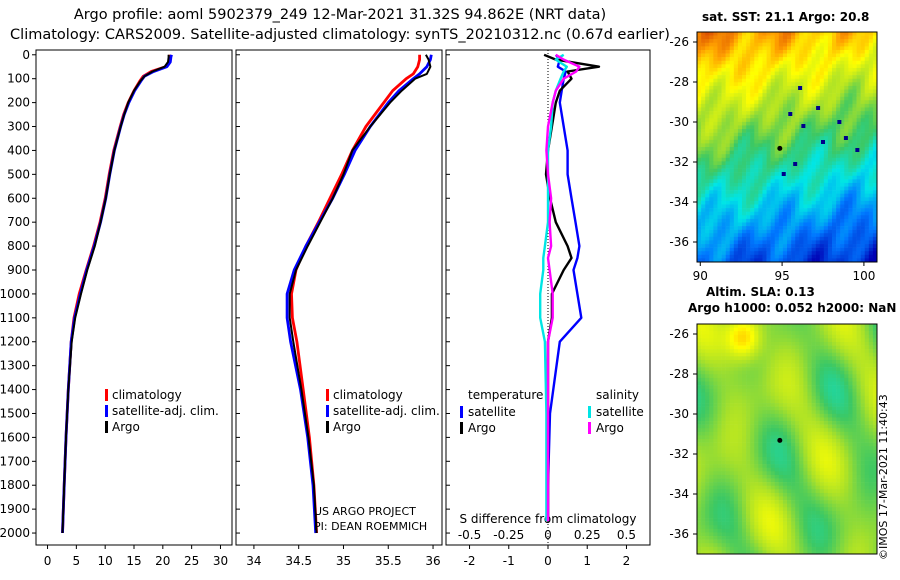 The height and width of the screenshot is (580, 900). Describe the element at coordinates (679, 494) in the screenshot. I see `sla-lat-label--34: -34` at that location.